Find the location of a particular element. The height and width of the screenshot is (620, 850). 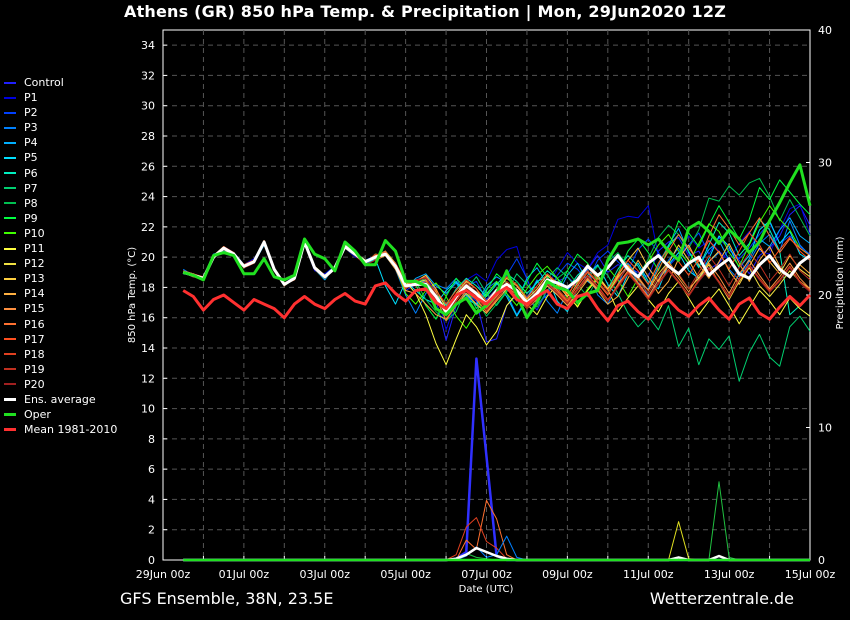

y-tick-label: 4 is located at coordinates (151, 499).